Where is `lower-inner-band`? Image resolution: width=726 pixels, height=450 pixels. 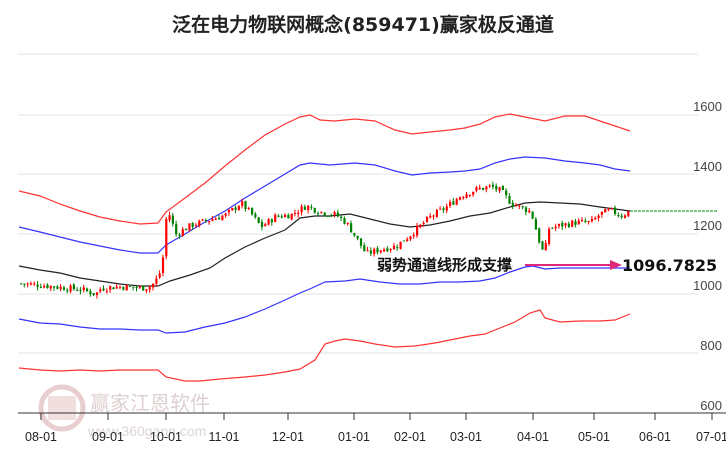
lower-inner-band is located at coordinates (324, 299).